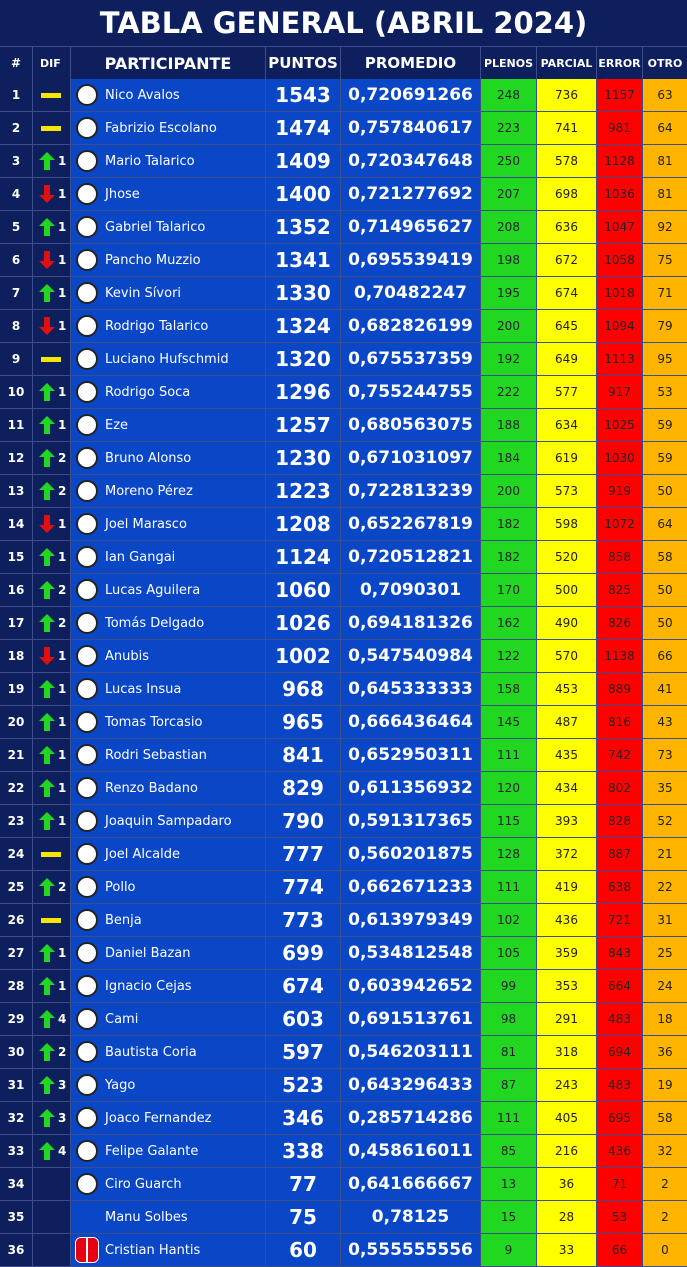 This screenshot has height=1267, width=687. I want to click on row-average: 0,682826199, so click(411, 326).